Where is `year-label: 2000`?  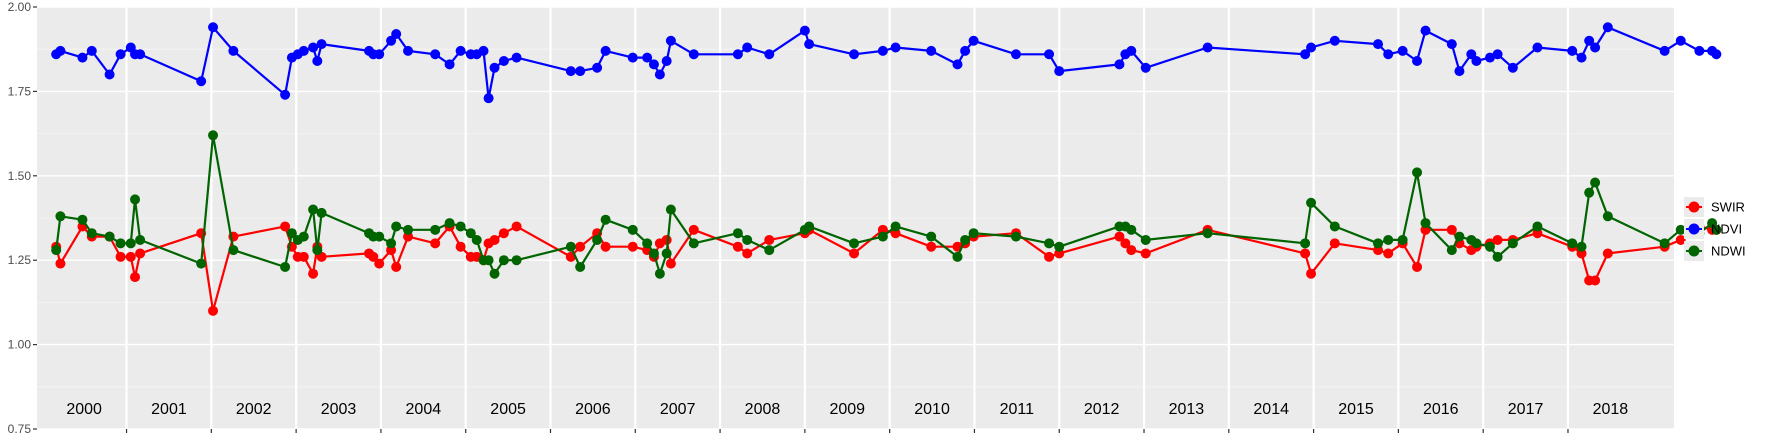 year-label: 2000 is located at coordinates (84, 409).